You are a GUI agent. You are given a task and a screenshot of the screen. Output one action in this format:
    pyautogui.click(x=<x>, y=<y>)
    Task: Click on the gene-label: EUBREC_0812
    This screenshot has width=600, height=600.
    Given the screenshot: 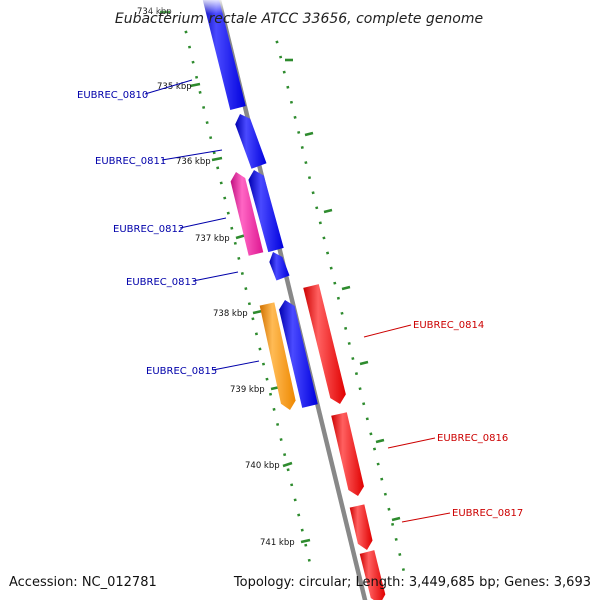 What is the action you would take?
    pyautogui.click(x=148, y=229)
    